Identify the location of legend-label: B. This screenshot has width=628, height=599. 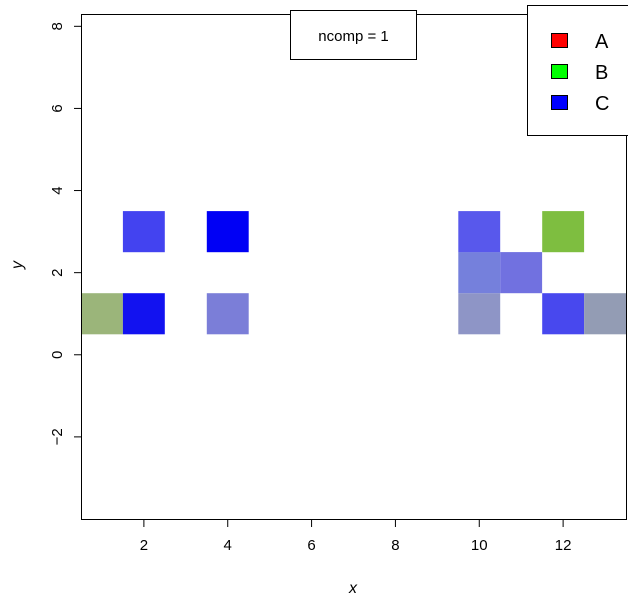
(601, 73).